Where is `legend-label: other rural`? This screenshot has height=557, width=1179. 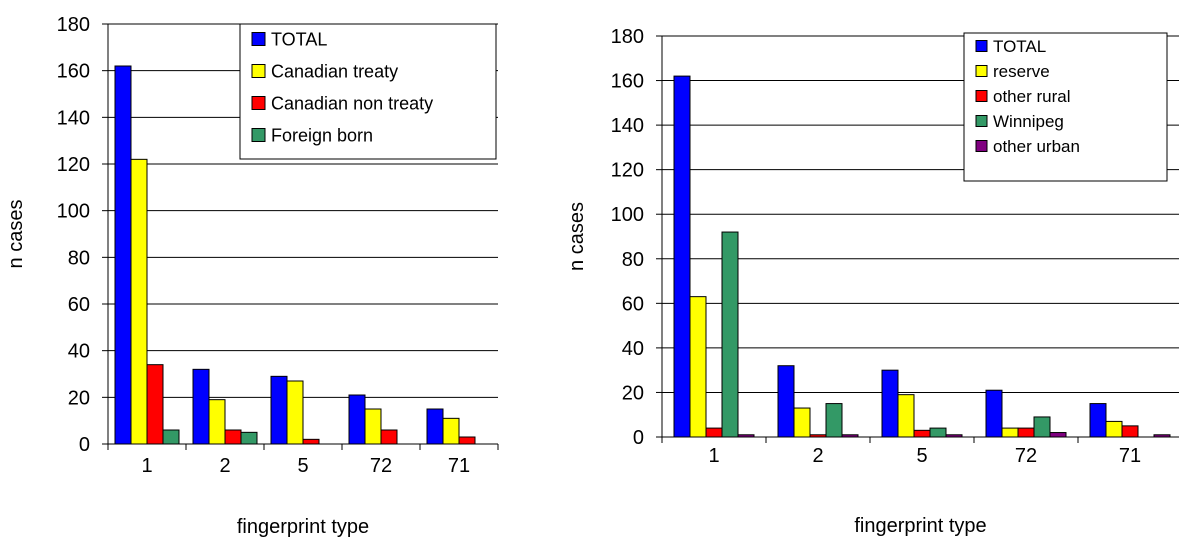 legend-label: other rural is located at coordinates (1031, 96).